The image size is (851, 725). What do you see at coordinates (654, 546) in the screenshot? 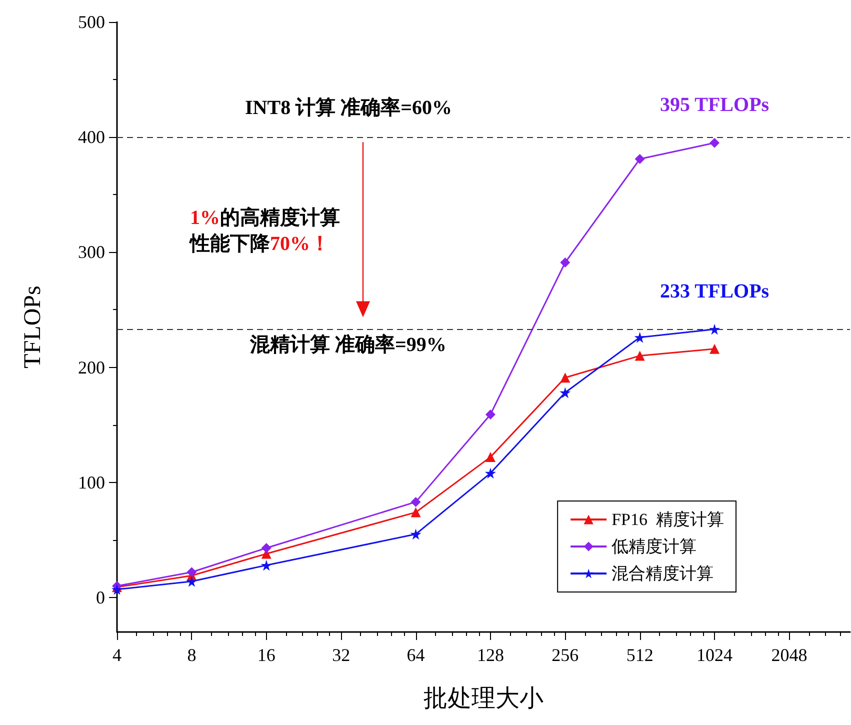
I see `legend-label: 低精度计算` at bounding box center [654, 546].